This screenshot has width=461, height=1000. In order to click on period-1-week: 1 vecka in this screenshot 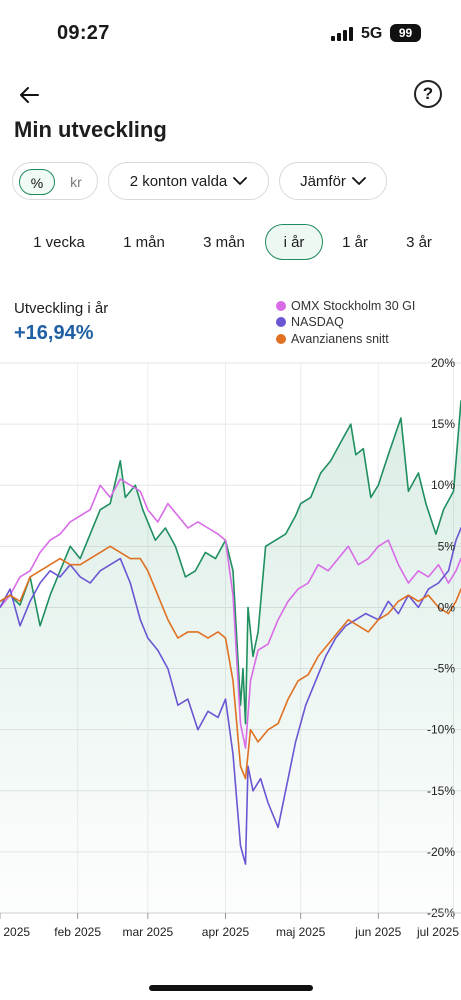, I will do `click(59, 242)`.